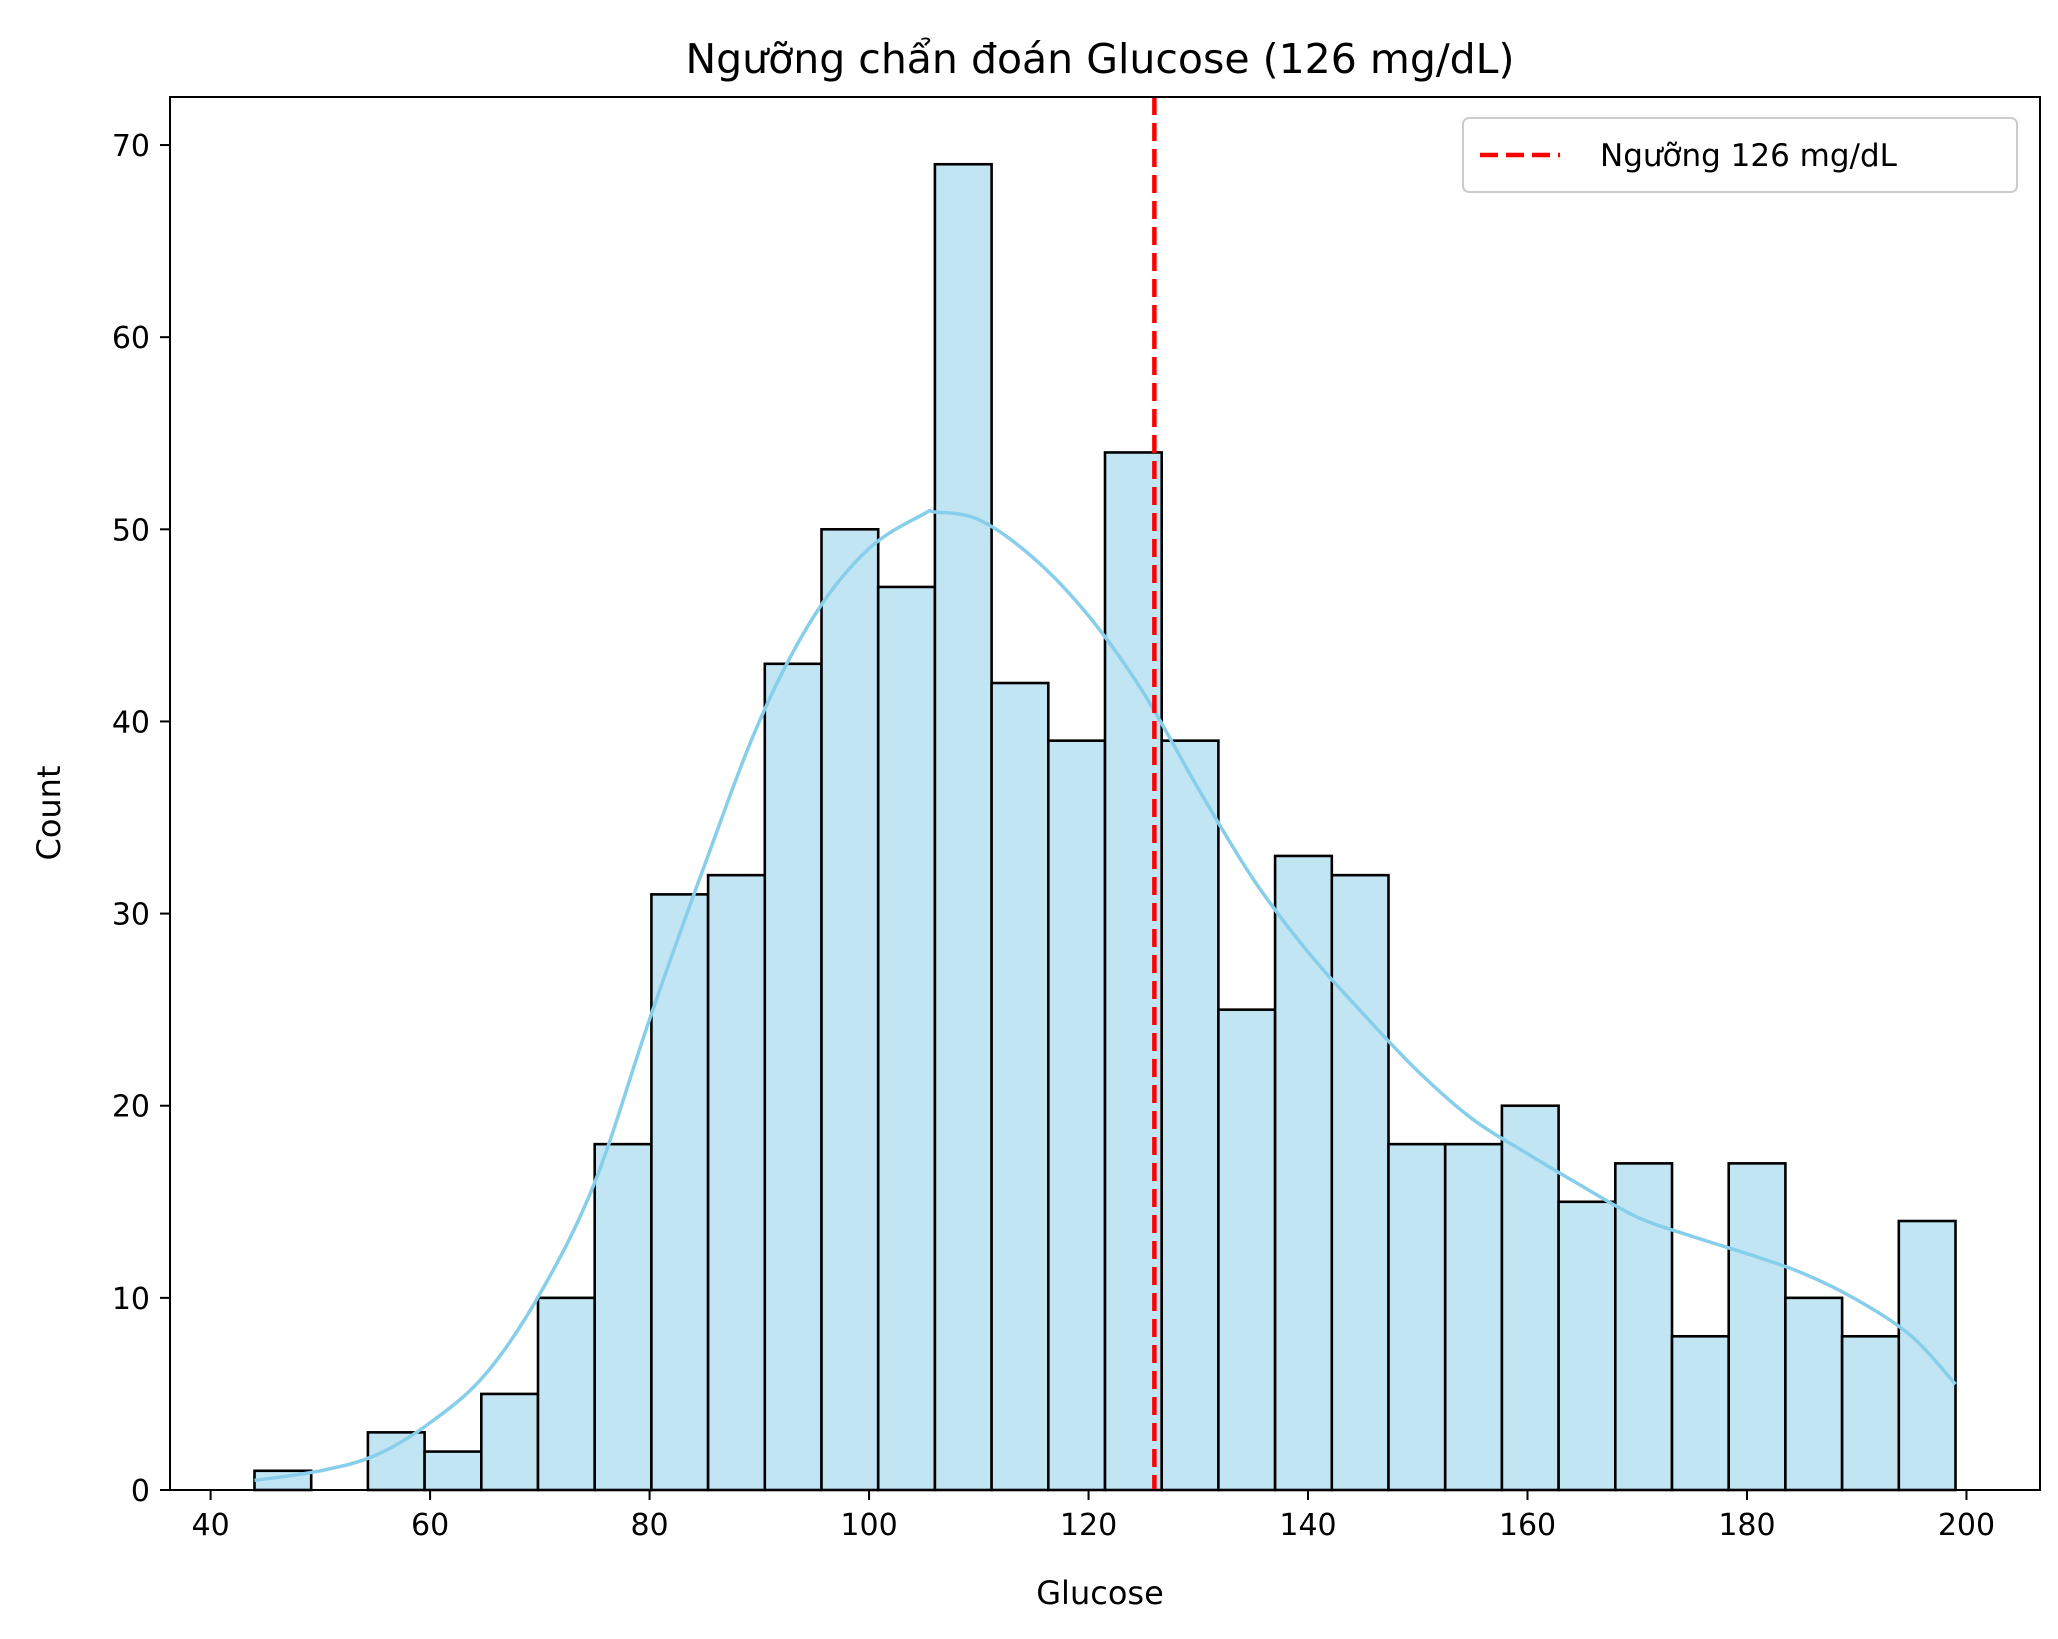 The width and height of the screenshot is (2058, 1639). Describe the element at coordinates (131, 1299) in the screenshot. I see `y-tick-label: 10` at that location.